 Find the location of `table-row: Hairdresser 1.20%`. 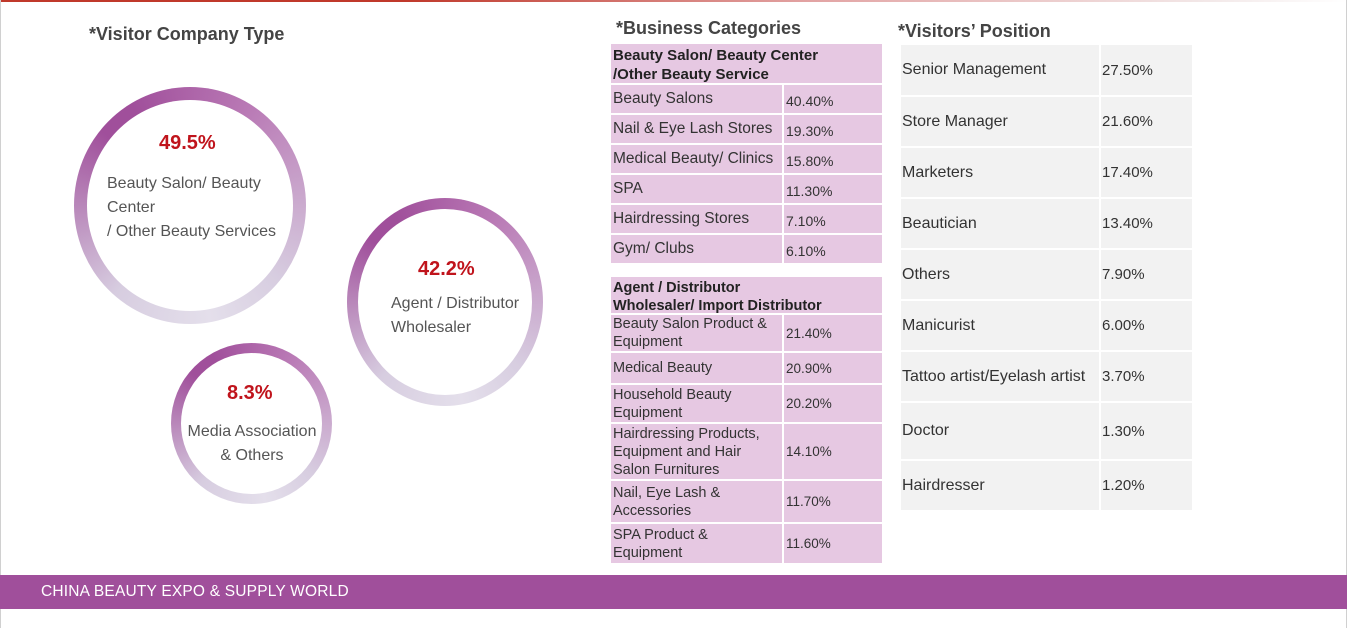

table-row: Hairdresser 1.20% is located at coordinates (1046, 486).